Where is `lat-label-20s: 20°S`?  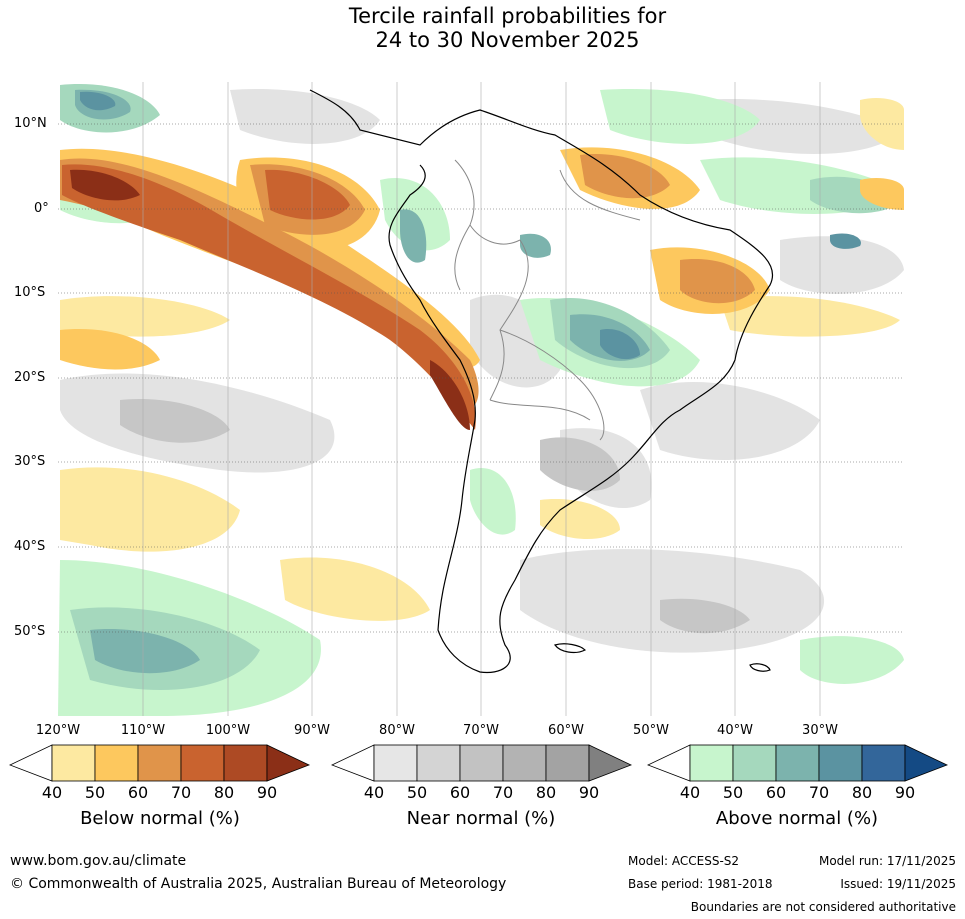 lat-label-20s: 20°S is located at coordinates (30, 377).